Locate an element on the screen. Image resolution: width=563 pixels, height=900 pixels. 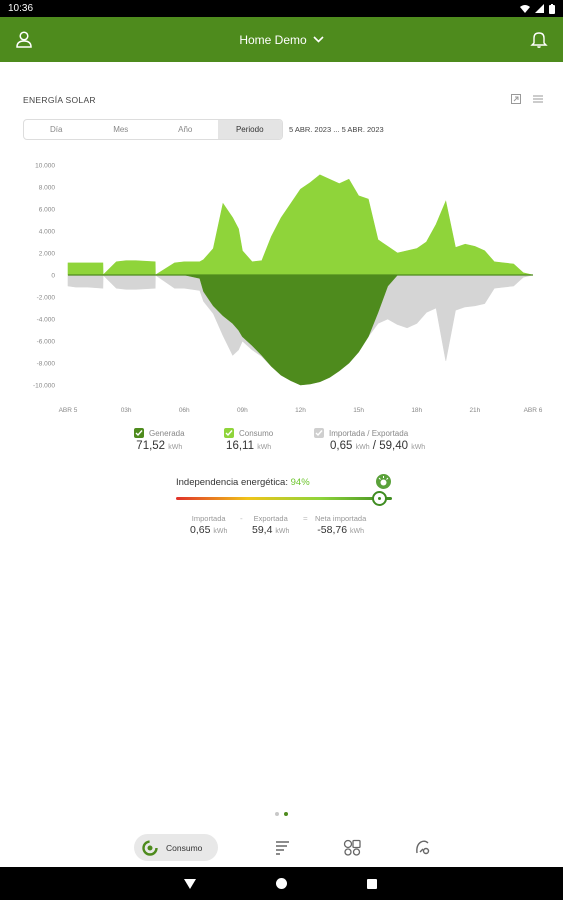
stat-exportada: Exportada 59,4 kWh is located at coordinates (270, 525).